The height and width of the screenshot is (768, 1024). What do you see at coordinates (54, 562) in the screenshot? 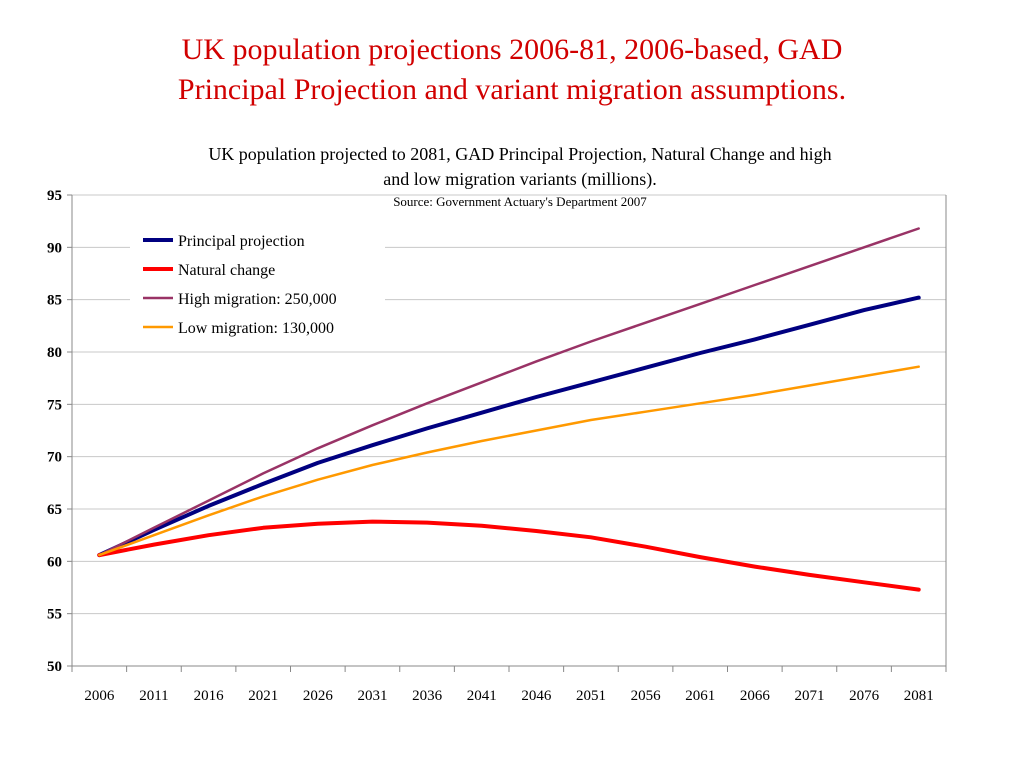
I see `y-tick-label-60: 60` at bounding box center [54, 562].